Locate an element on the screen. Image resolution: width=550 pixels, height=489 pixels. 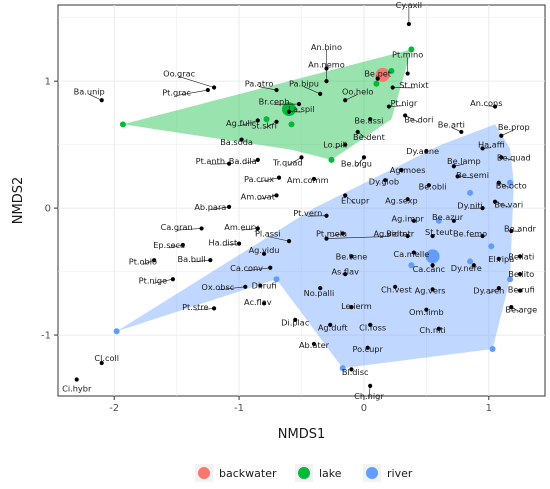
species-label: Ep.seca is located at coordinates (169, 245).